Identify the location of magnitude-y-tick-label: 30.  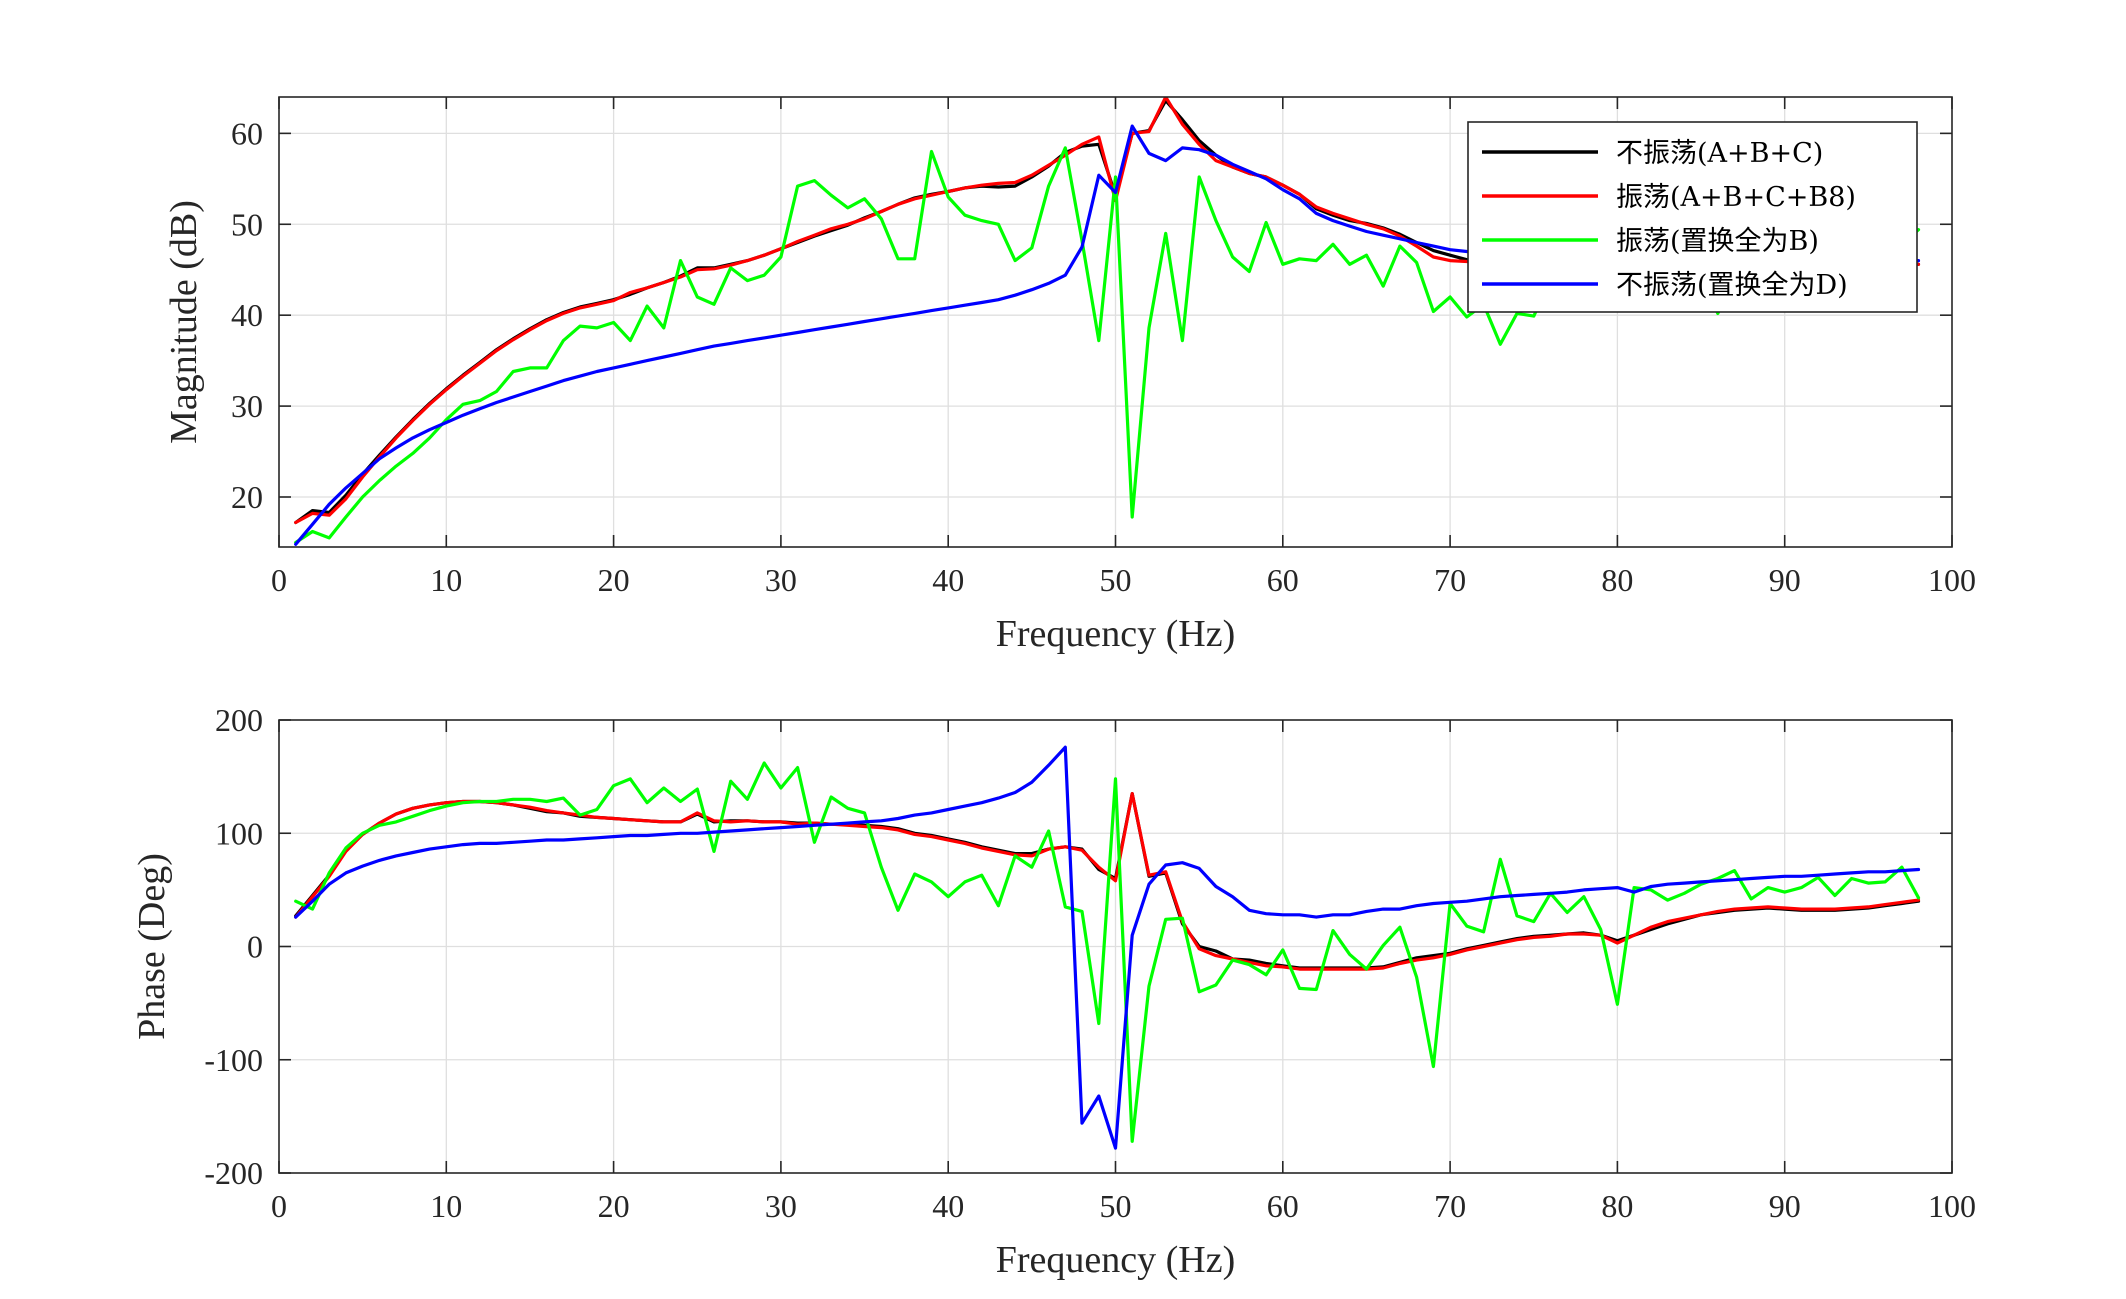
(247, 406).